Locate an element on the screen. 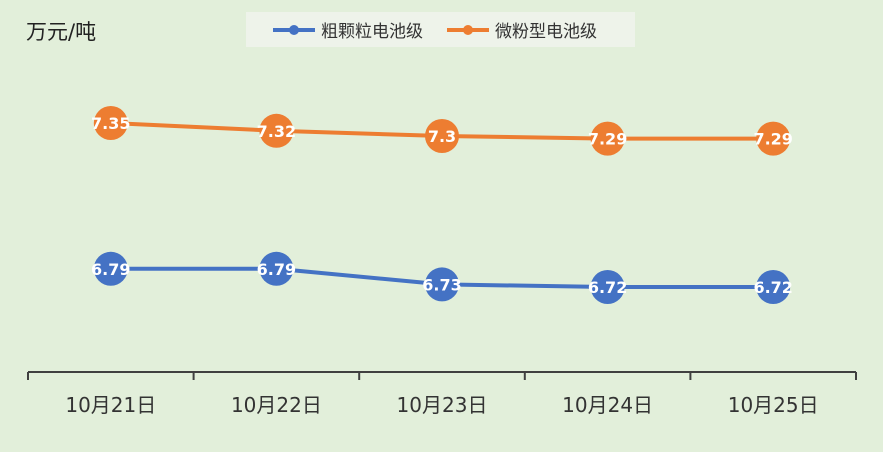 This screenshot has width=883, height=452. x-tick-label: 10月22日 is located at coordinates (276, 405).